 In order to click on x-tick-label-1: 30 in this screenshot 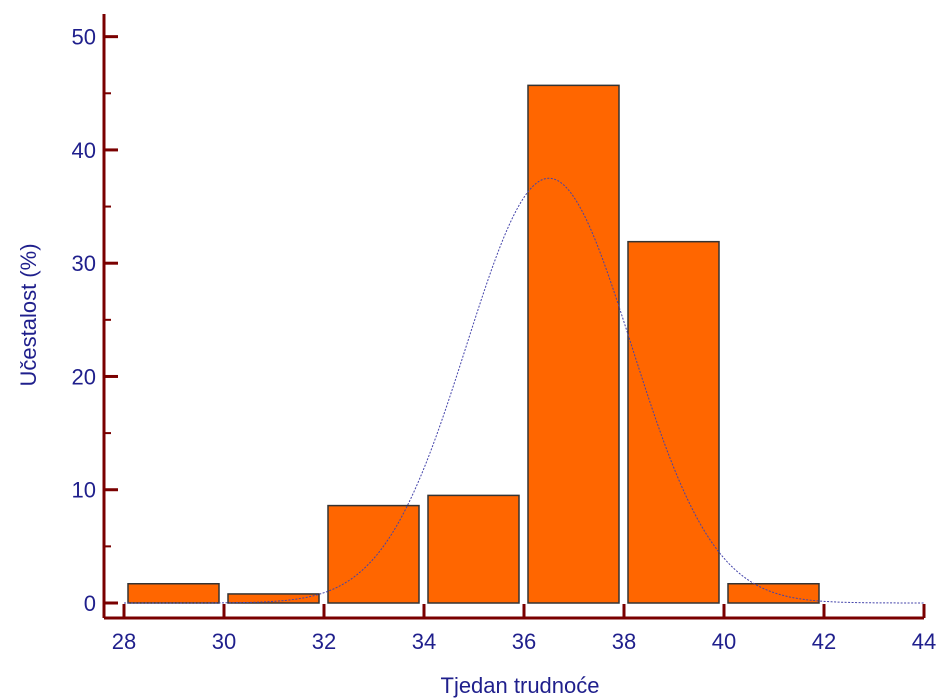, I will do `click(224, 641)`.